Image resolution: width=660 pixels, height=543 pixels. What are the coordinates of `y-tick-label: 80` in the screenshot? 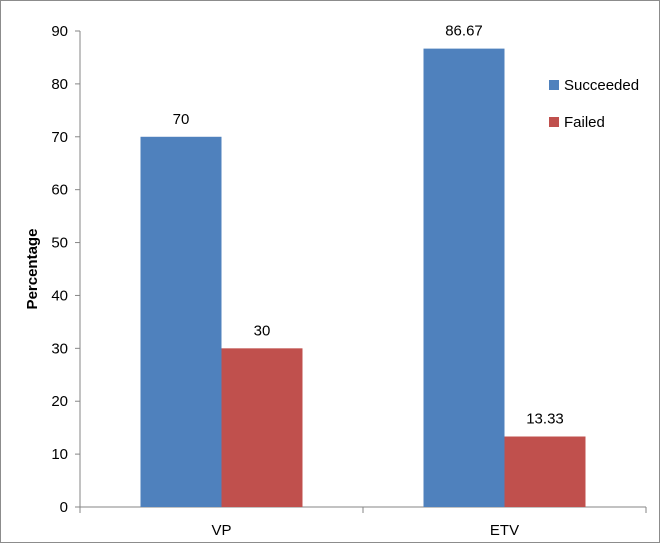 It's located at (59, 84).